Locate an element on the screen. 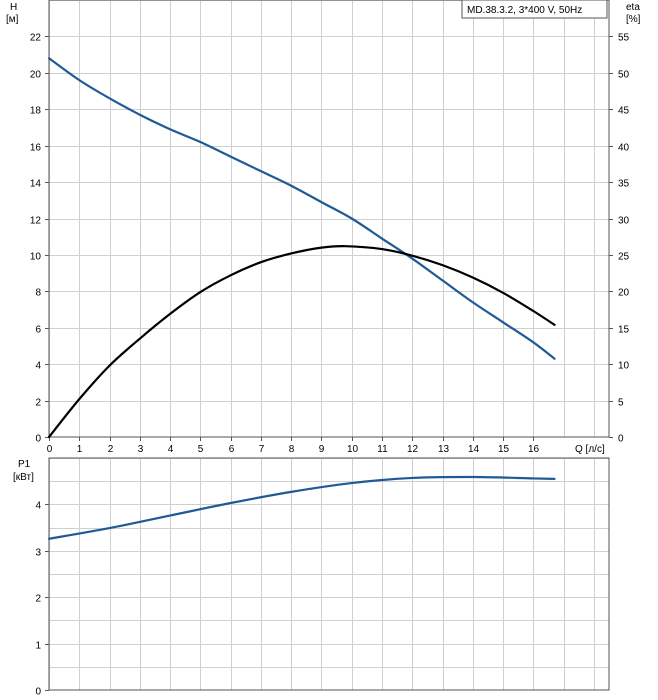 This screenshot has width=658, height=700. x-tick-label: 0 is located at coordinates (50, 449).